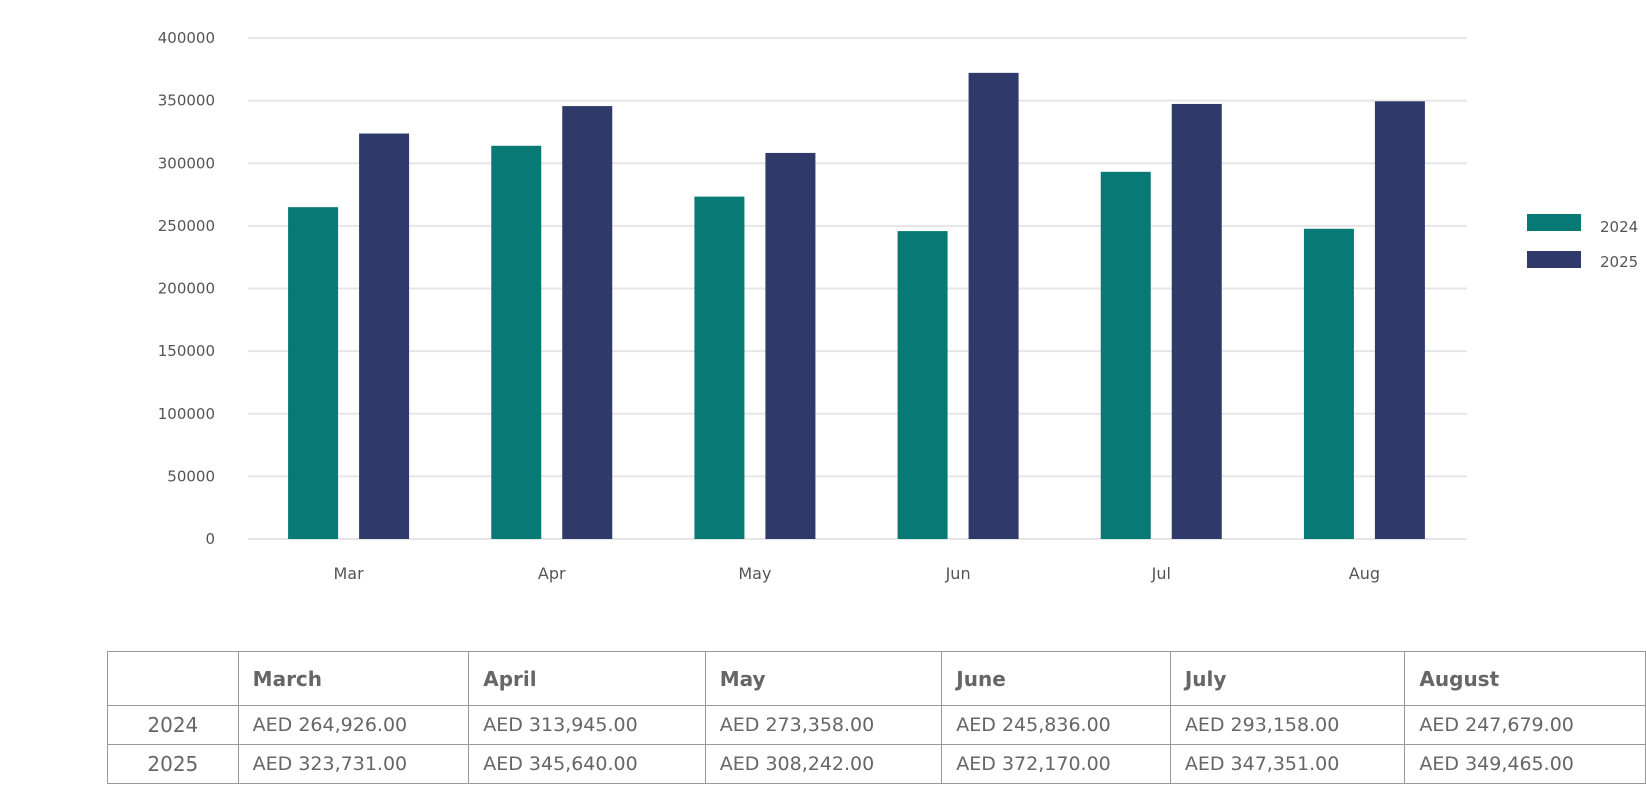 This screenshot has height=787, width=1646. I want to click on x-category-label: Jul, so click(1161, 573).